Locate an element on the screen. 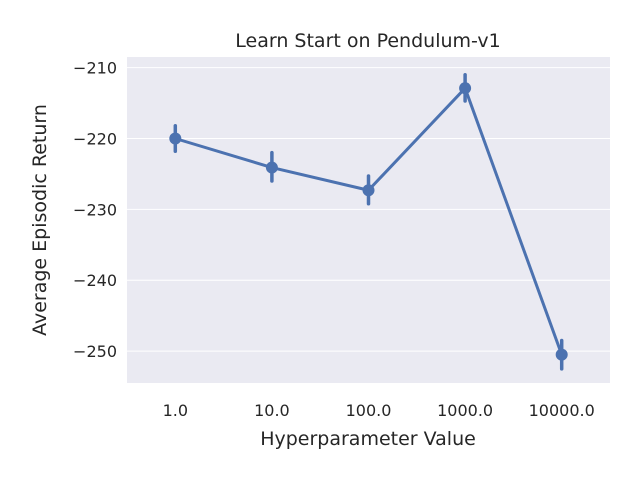 This screenshot has height=480, width=640. x-tick-label: 1000.0 is located at coordinates (465, 410).